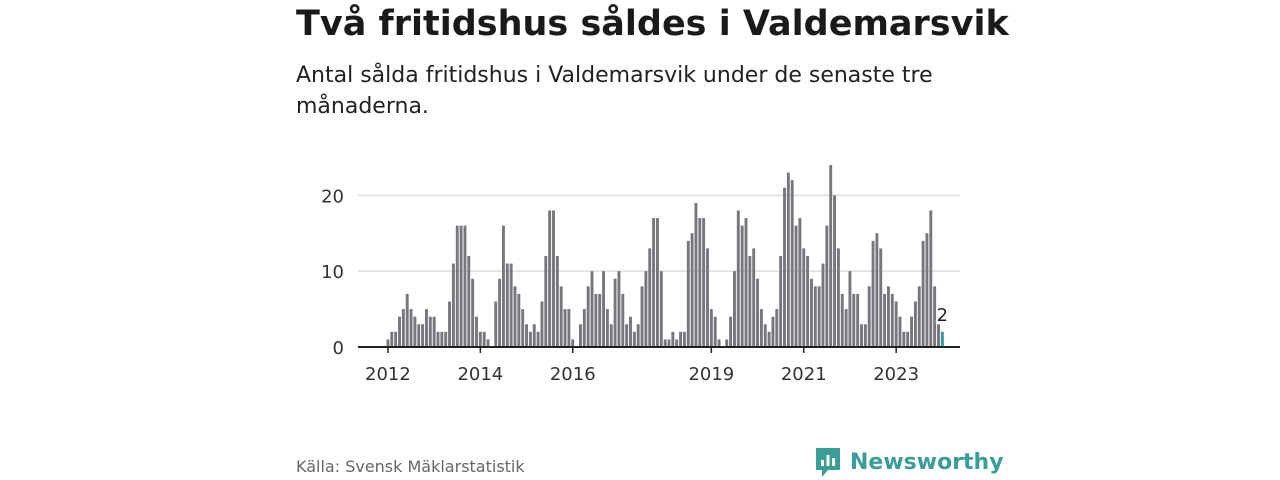 The height and width of the screenshot is (480, 1280). I want to click on bar-chart-icon, so click(828, 462).